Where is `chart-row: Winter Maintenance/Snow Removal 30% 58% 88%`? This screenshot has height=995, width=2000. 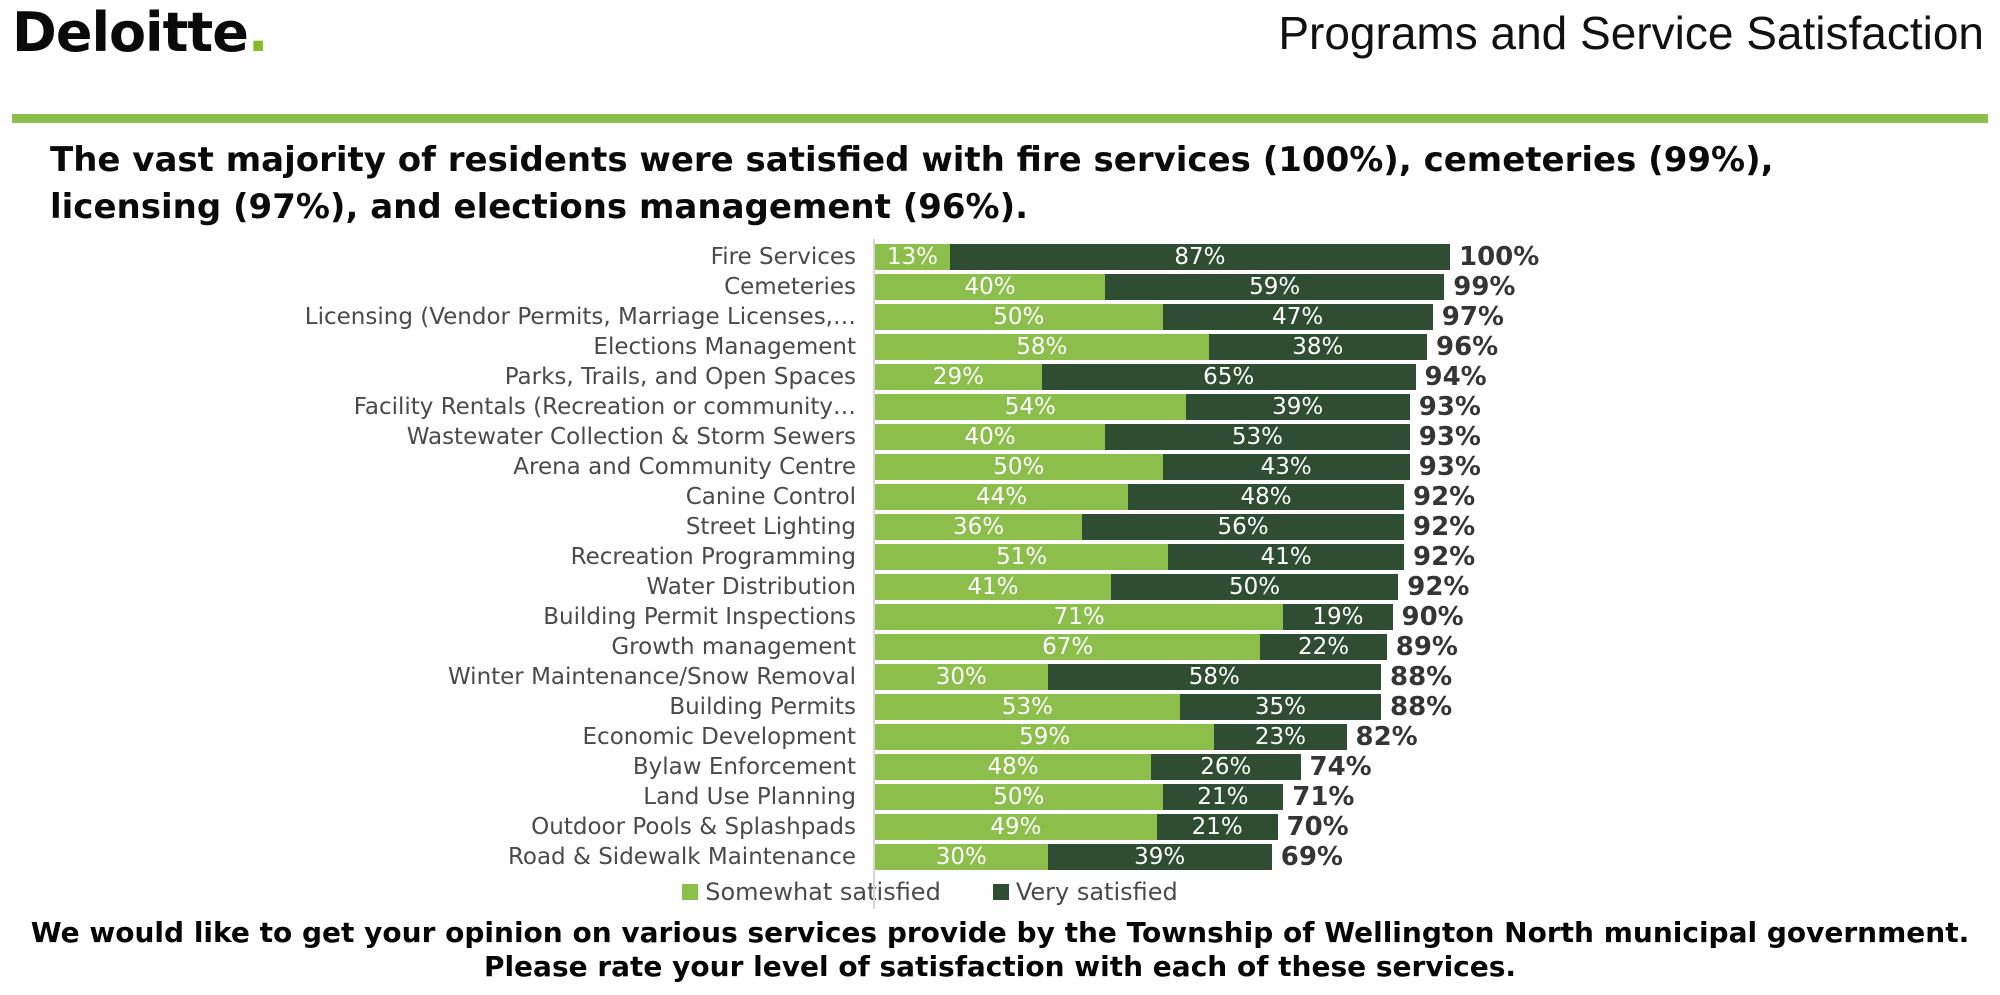 chart-row: Winter Maintenance/Snow Removal 30% 58% 88% is located at coordinates (1142, 677).